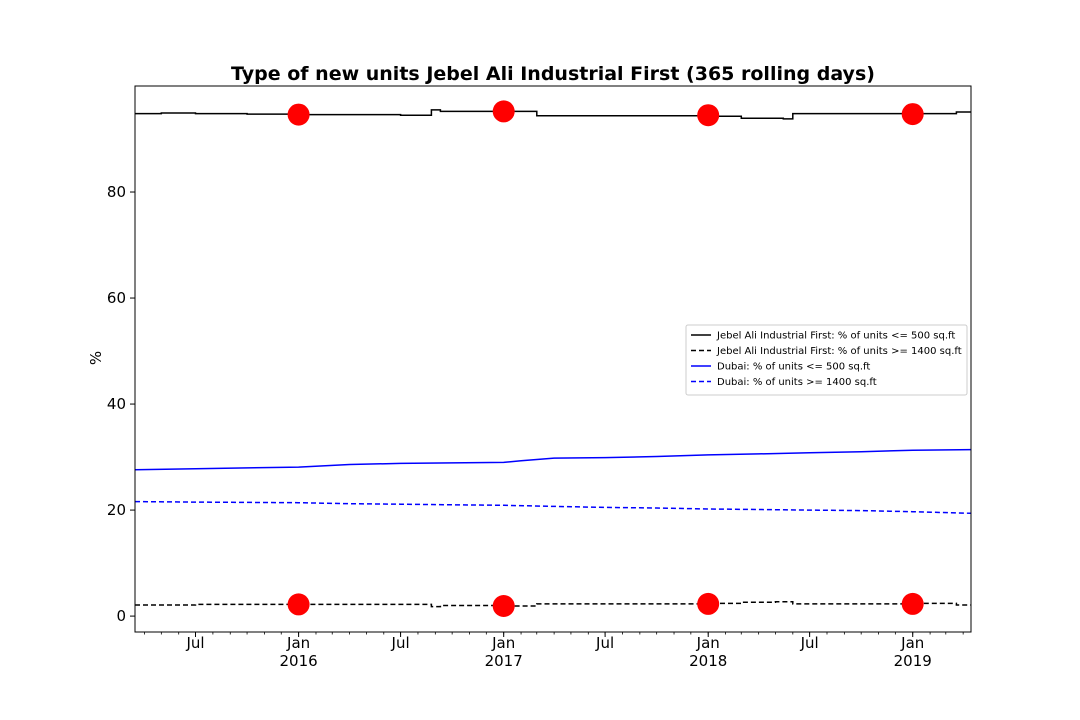 This screenshot has width=1080, height=720. Describe the element at coordinates (96, 358) in the screenshot. I see `y-axis-label: %` at that location.